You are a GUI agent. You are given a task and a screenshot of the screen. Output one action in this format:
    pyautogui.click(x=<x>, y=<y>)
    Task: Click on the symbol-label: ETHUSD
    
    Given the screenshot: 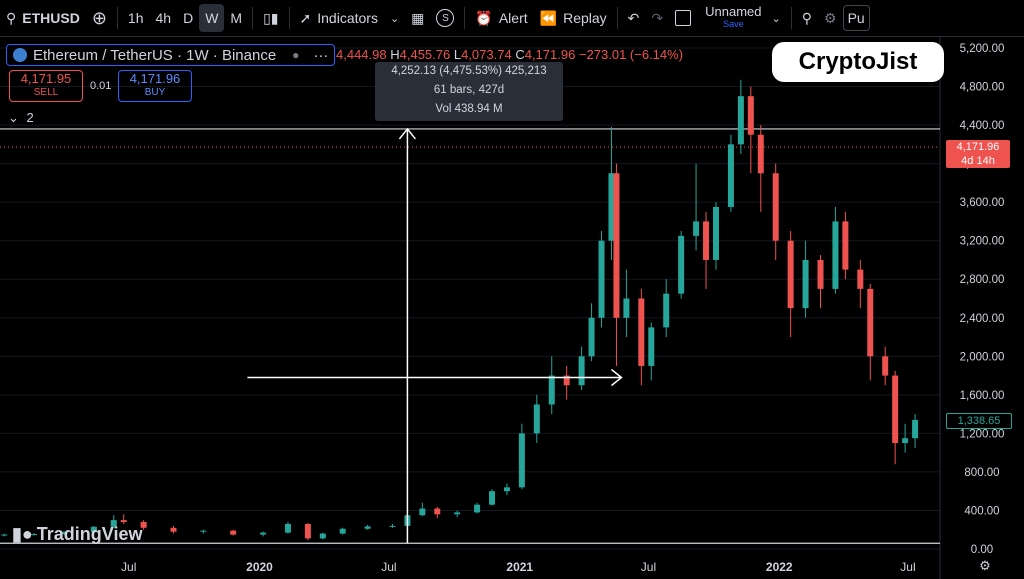 What is the action you would take?
    pyautogui.click(x=51, y=18)
    